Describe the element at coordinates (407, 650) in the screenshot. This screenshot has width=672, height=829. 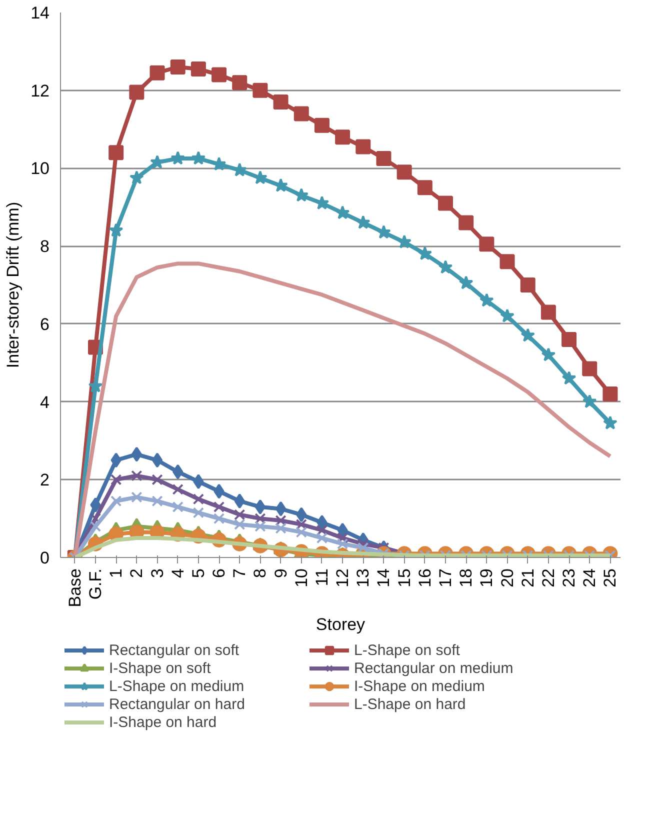
I see `legend-label: L-Shape on soft` at that location.